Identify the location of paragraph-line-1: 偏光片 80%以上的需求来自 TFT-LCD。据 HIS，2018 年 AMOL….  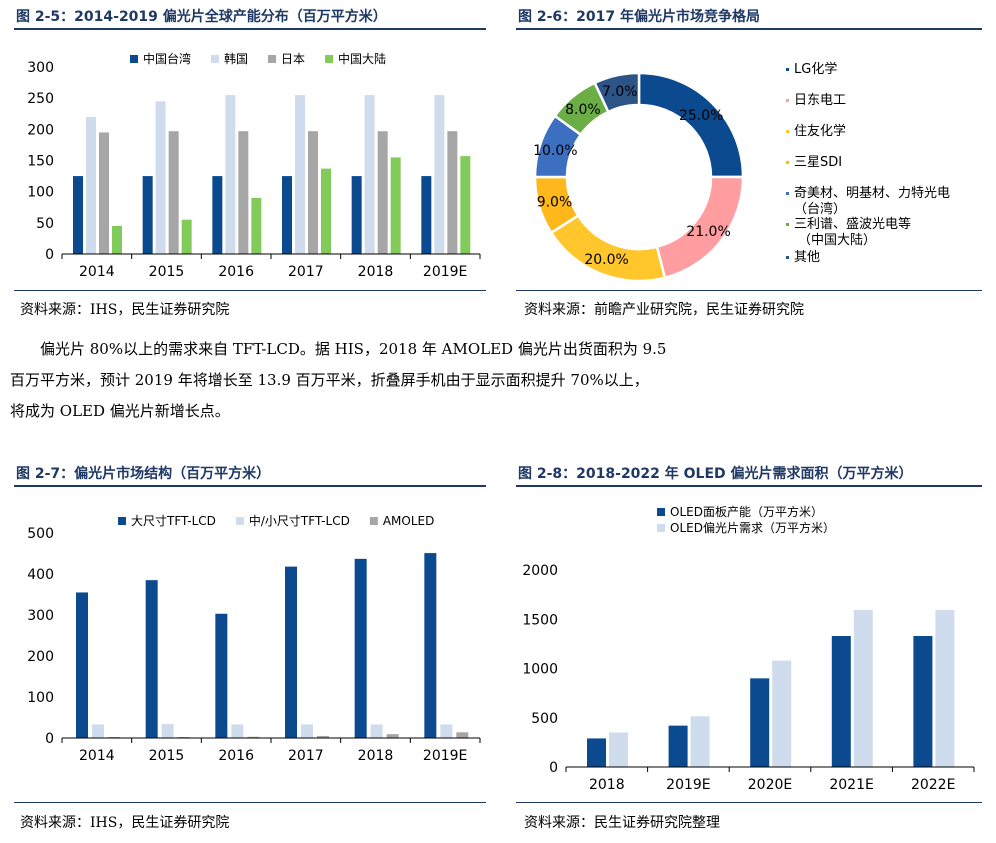
(353, 349).